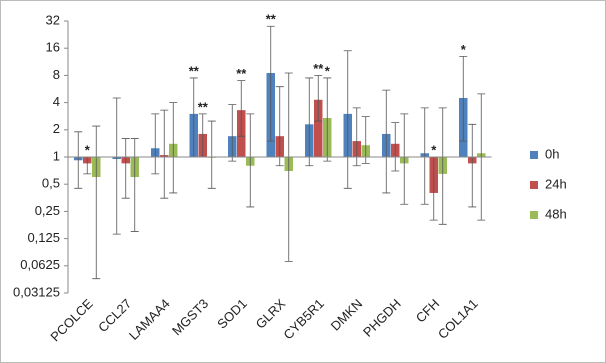 The image size is (606, 363). What do you see at coordinates (53, 19) in the screenshot?
I see `y-tick-label: 32` at bounding box center [53, 19].